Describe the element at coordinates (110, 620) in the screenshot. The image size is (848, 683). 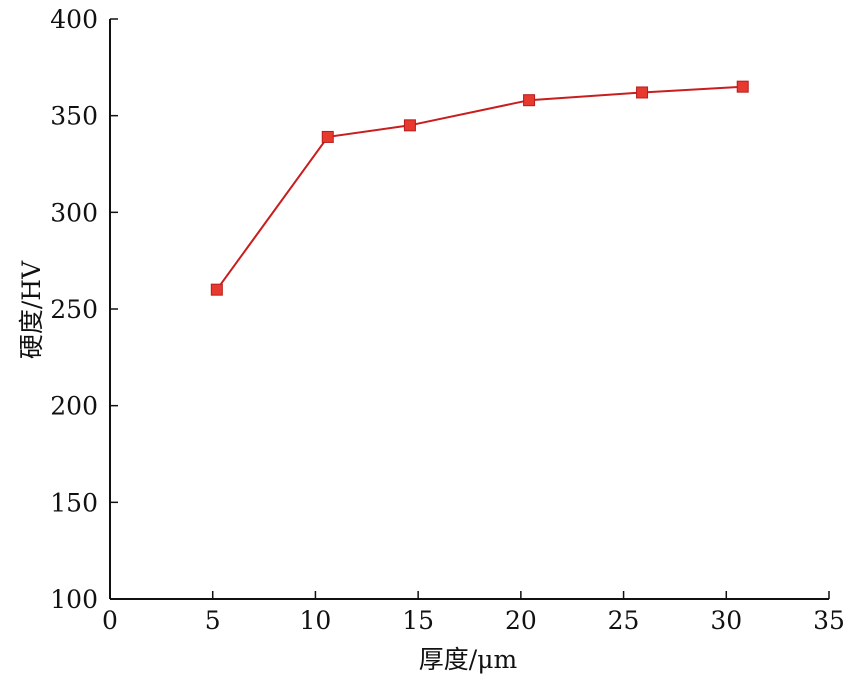
I see `x-tick-label: 0` at that location.